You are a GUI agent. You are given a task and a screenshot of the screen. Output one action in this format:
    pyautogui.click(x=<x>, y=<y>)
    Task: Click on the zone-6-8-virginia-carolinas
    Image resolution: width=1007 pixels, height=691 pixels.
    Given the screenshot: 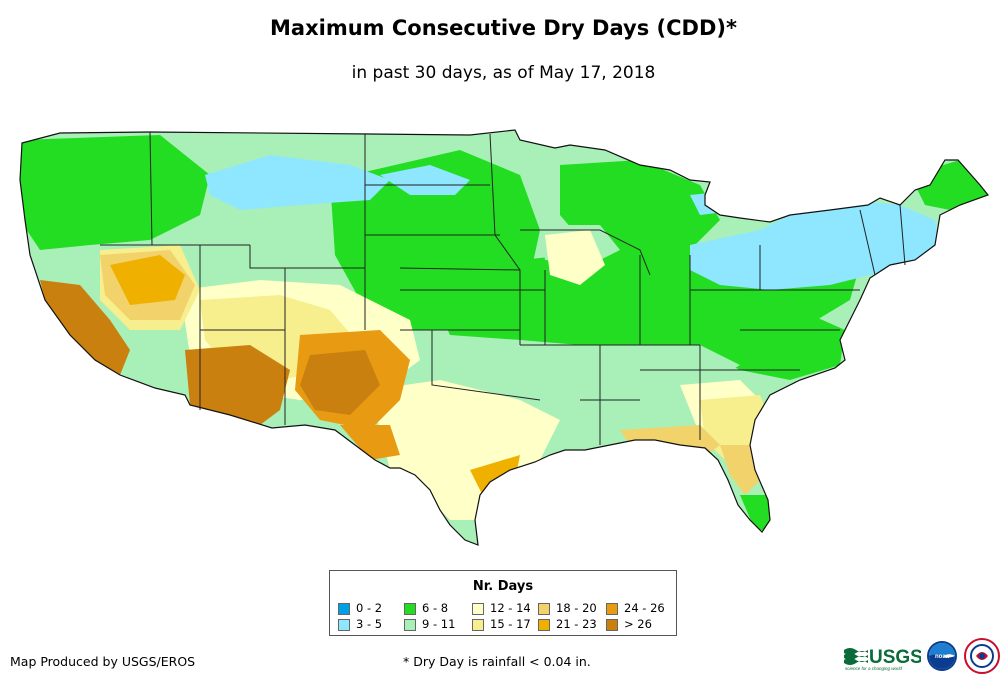 What is the action you would take?
    pyautogui.click(x=772, y=345)
    